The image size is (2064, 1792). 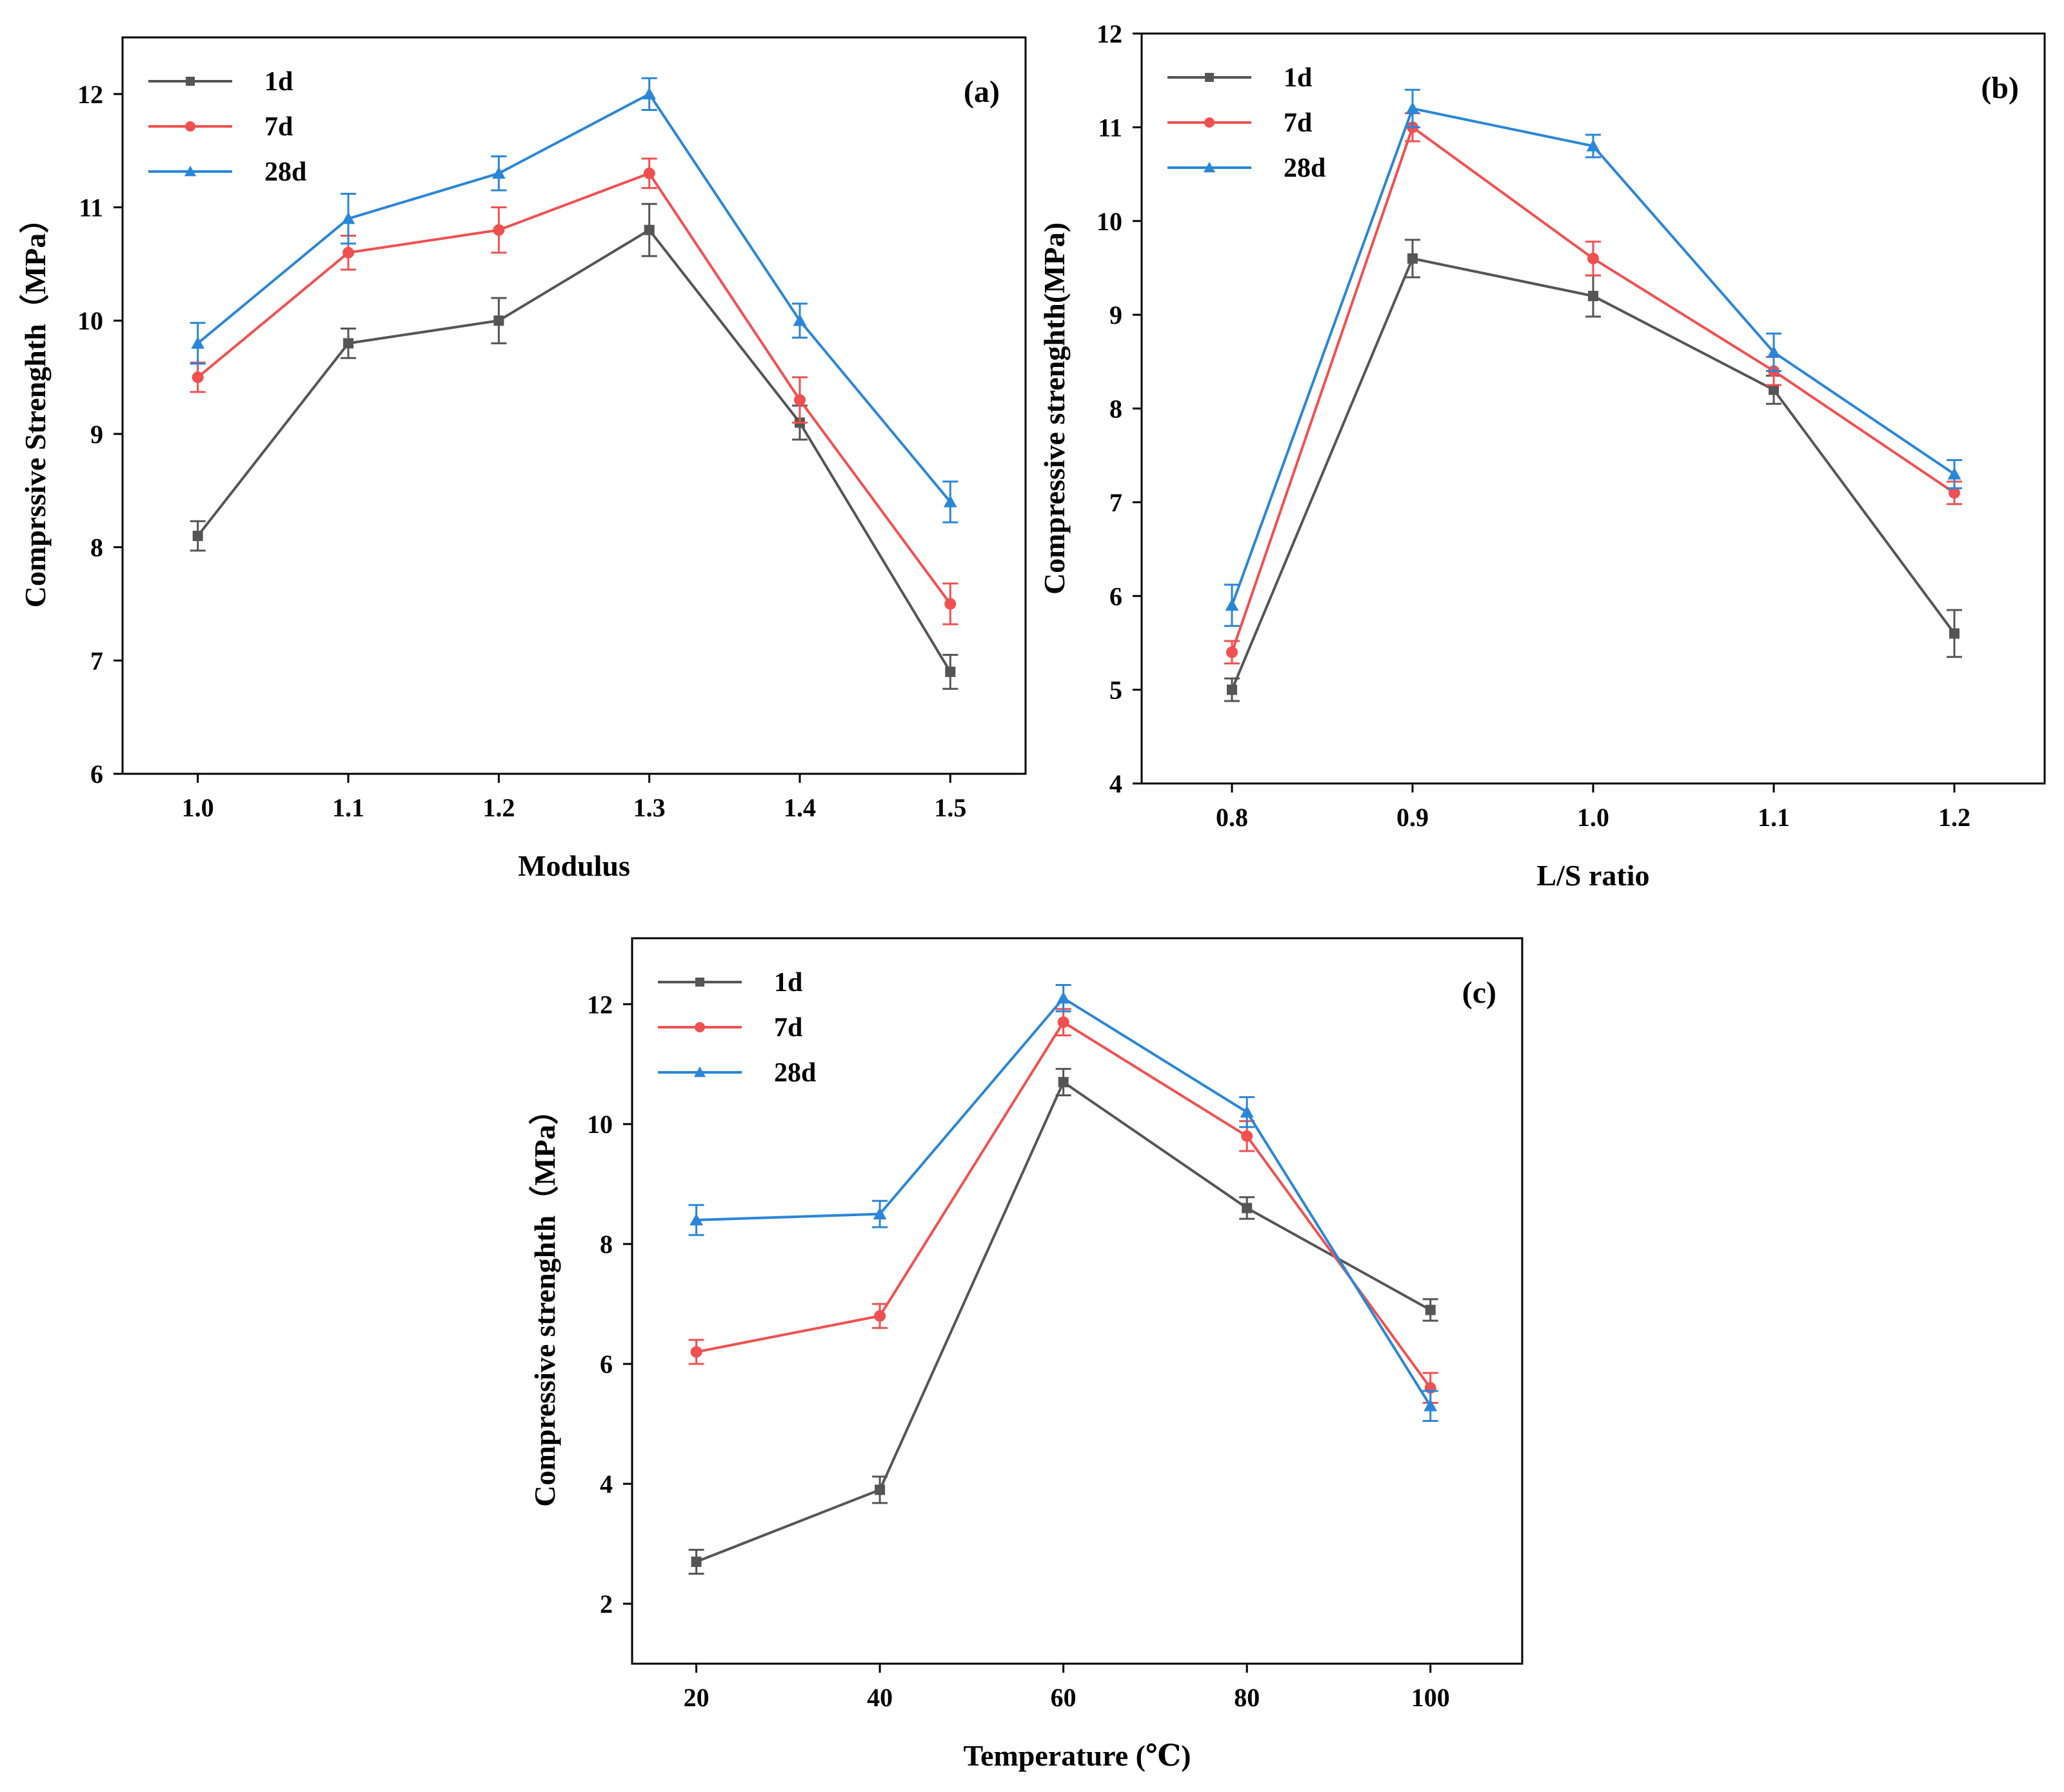 What do you see at coordinates (96, 660) in the screenshot?
I see `y-tick-label: 7` at bounding box center [96, 660].